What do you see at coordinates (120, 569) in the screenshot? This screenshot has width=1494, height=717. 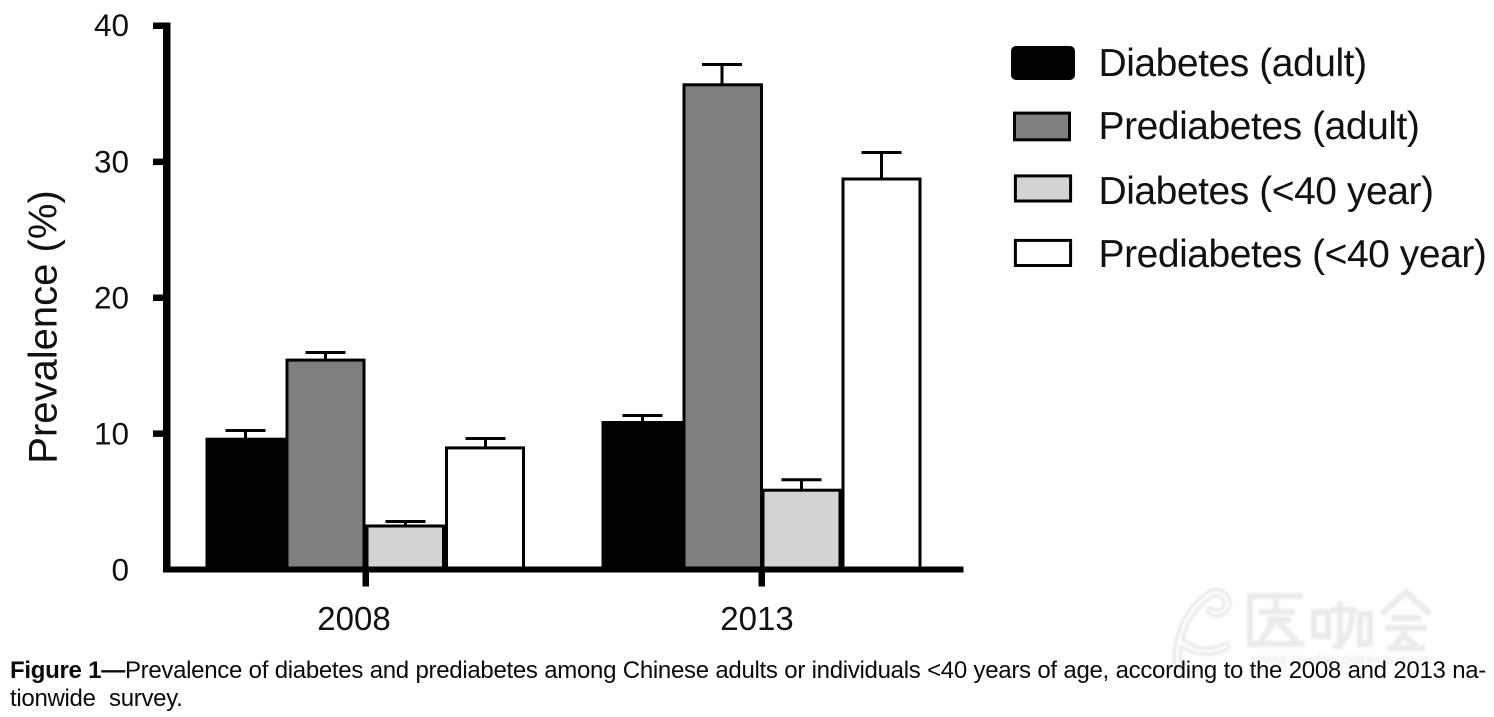 I see `svg-text: 0` at bounding box center [120, 569].